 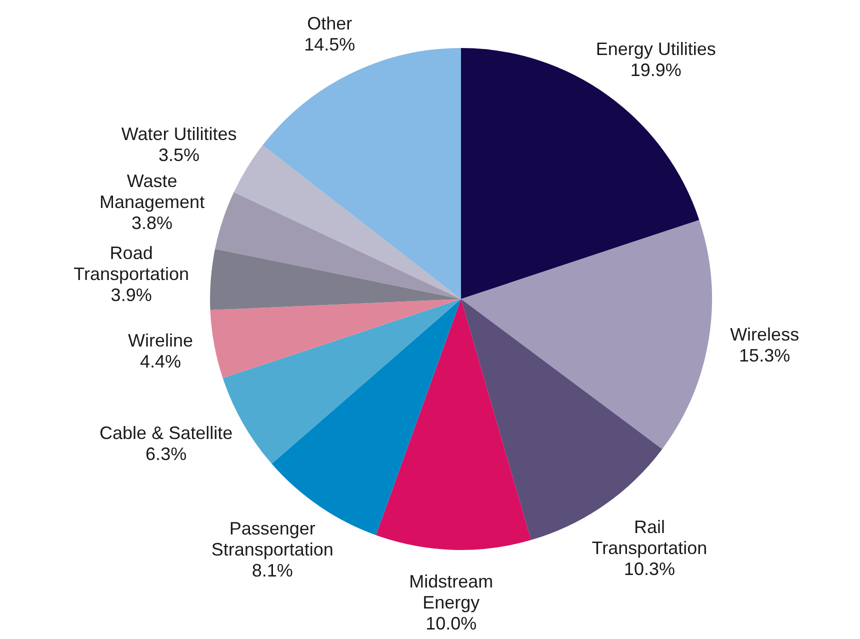 What do you see at coordinates (272, 539) in the screenshot?
I see `slice-label: Passenger Stransportation` at bounding box center [272, 539].